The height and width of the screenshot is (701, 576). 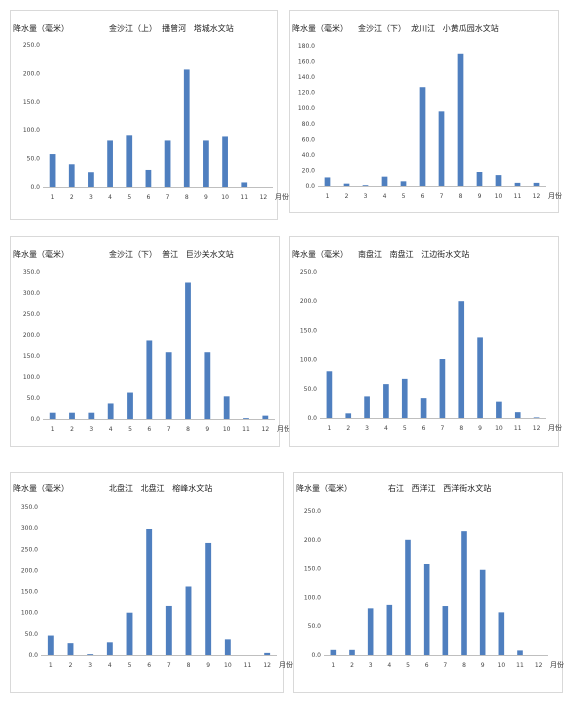 What do you see at coordinates (31, 130) in the screenshot?
I see `y-tick-label: 100.0` at bounding box center [31, 130].